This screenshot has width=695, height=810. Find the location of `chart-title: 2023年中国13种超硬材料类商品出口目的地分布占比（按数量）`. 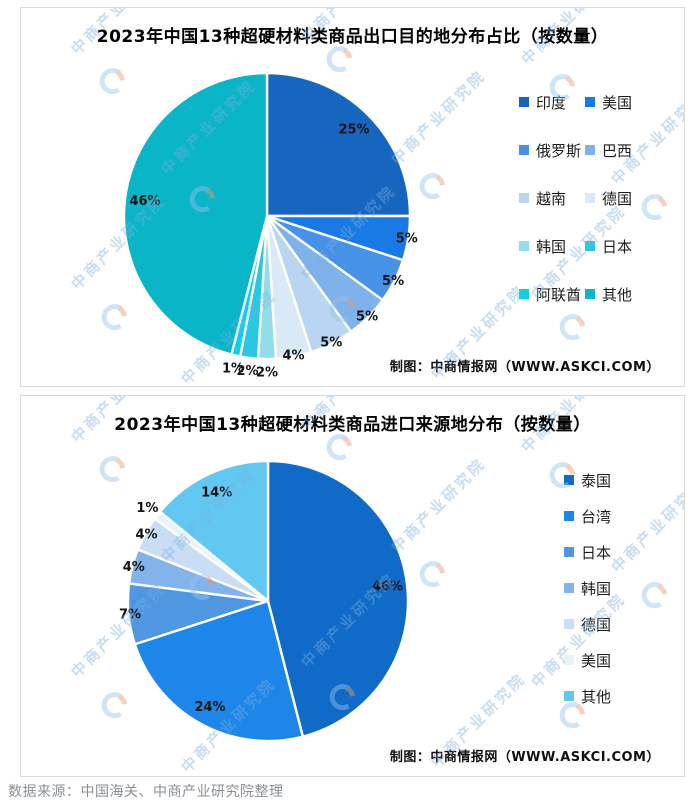

chart-title: 2023年中国13种超硬材料类商品出口目的地分布占比（按数量） is located at coordinates (352, 37).